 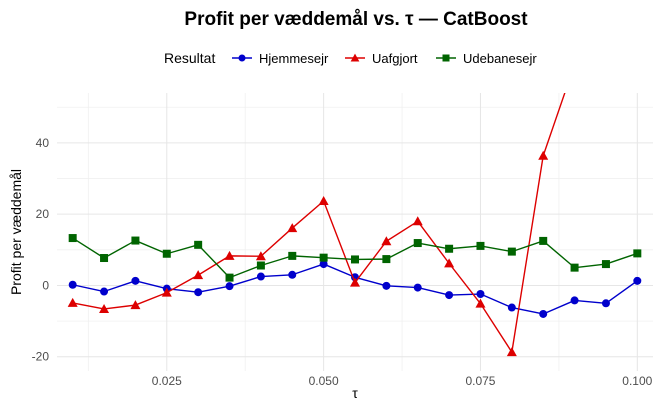 I want to click on series-udebanesejr, so click(x=355, y=258).